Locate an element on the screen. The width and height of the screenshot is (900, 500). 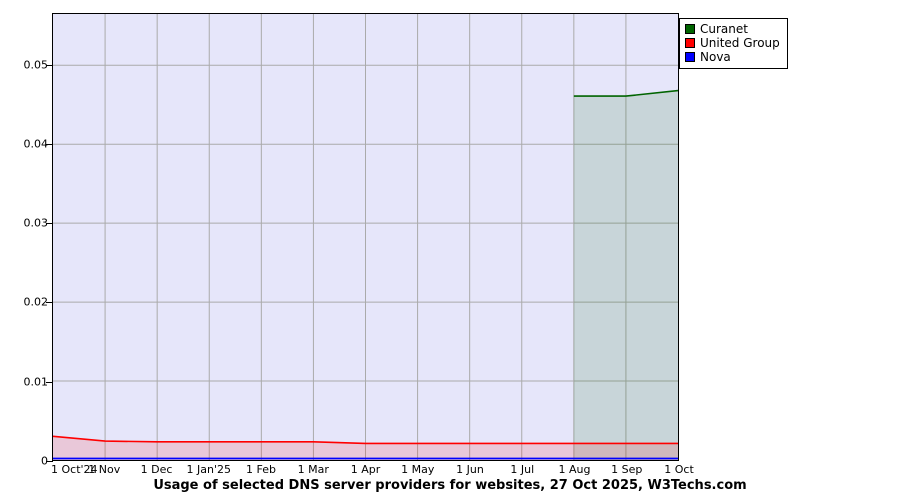
legend-item: Nova is located at coordinates (732, 57).